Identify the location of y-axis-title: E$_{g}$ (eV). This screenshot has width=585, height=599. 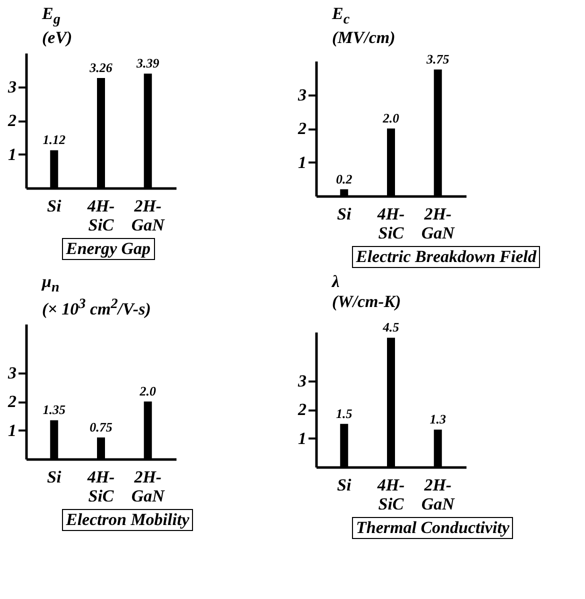
(58, 26).